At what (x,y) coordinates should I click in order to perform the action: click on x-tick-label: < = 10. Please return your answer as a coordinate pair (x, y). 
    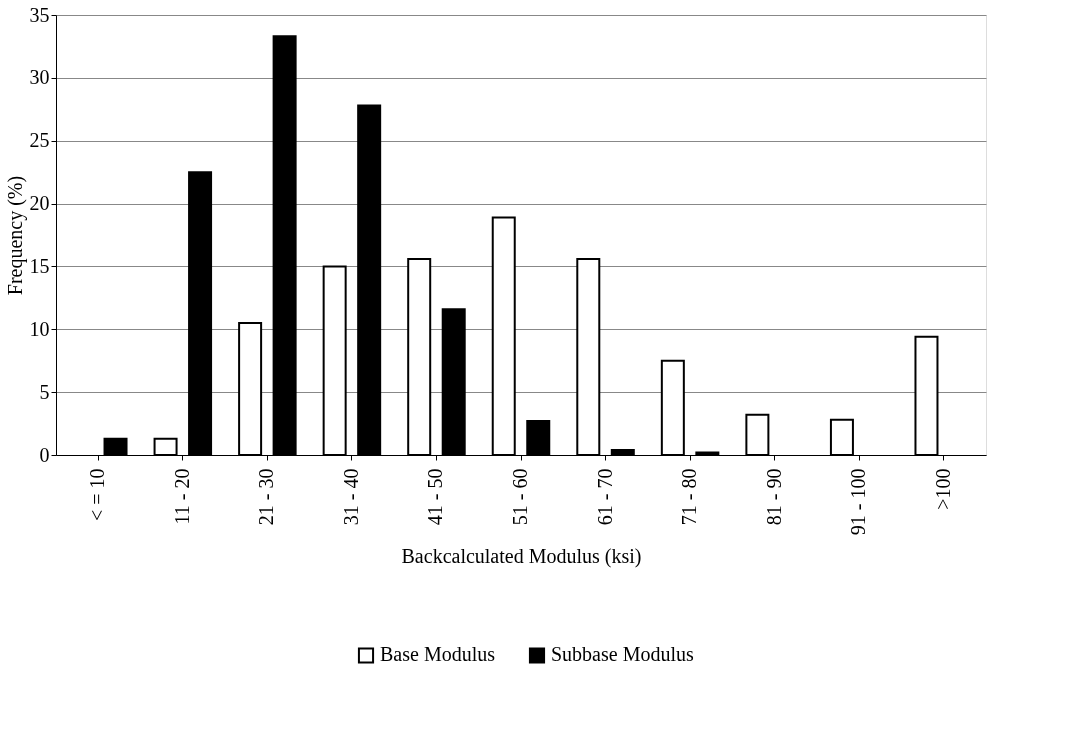
    Looking at the image, I should click on (97, 495).